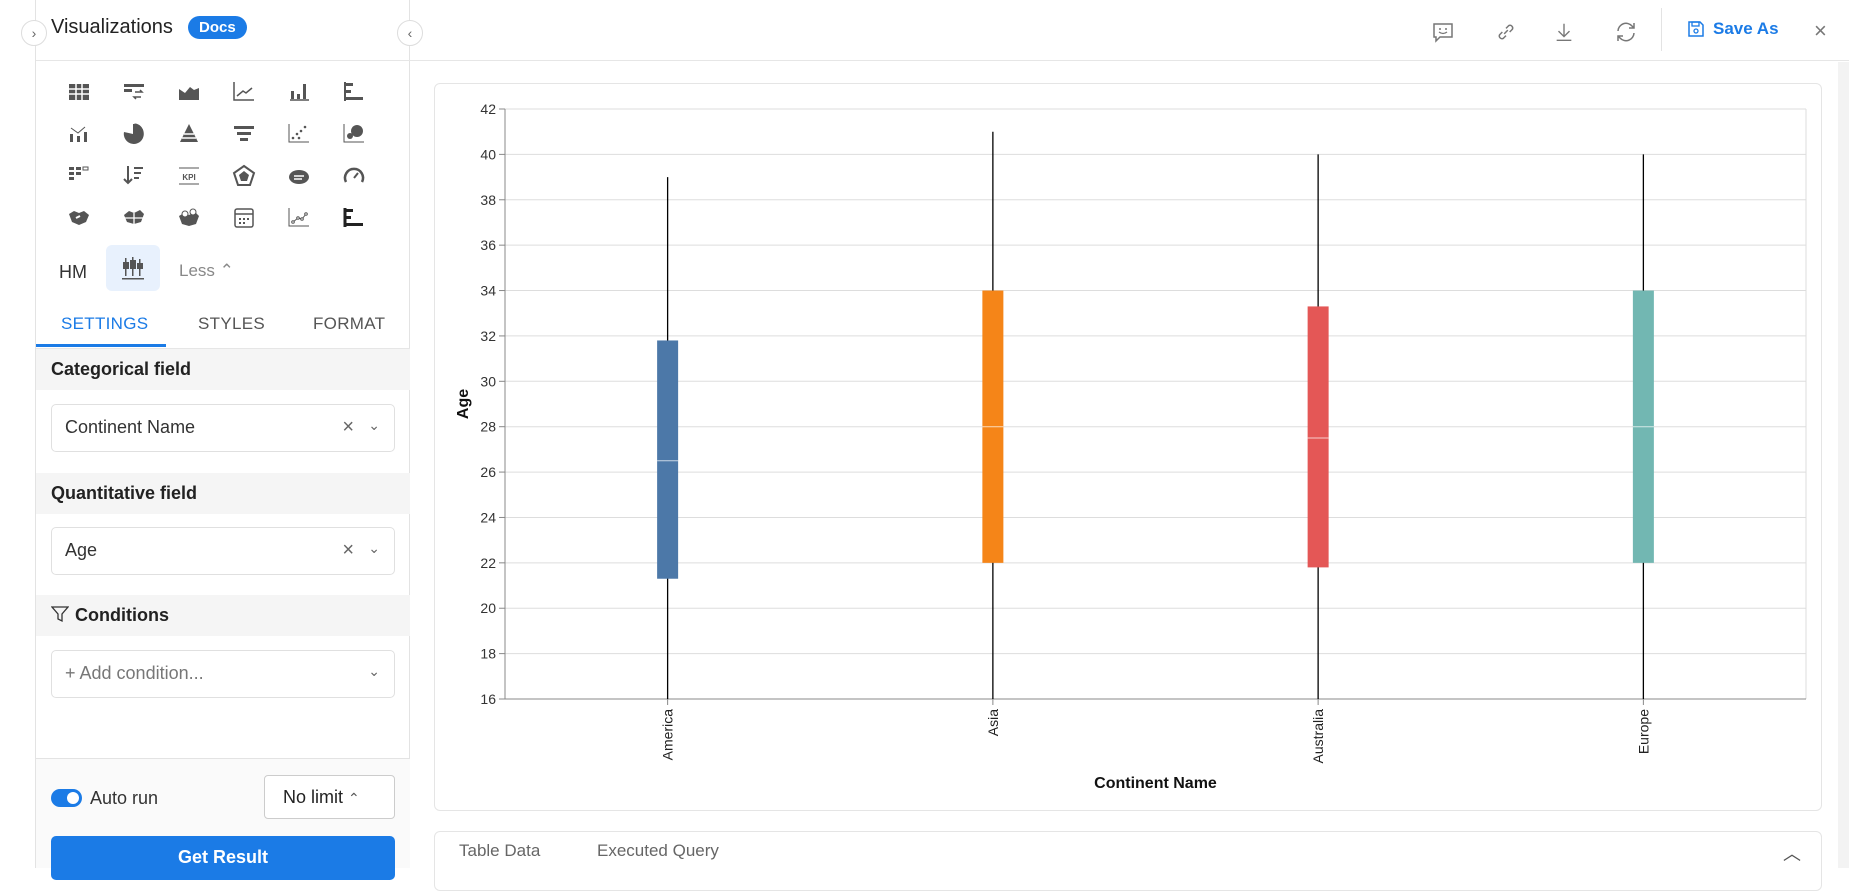 This screenshot has height=891, width=1849. What do you see at coordinates (463, 404) in the screenshot?
I see `y-axis-title: Age` at bounding box center [463, 404].